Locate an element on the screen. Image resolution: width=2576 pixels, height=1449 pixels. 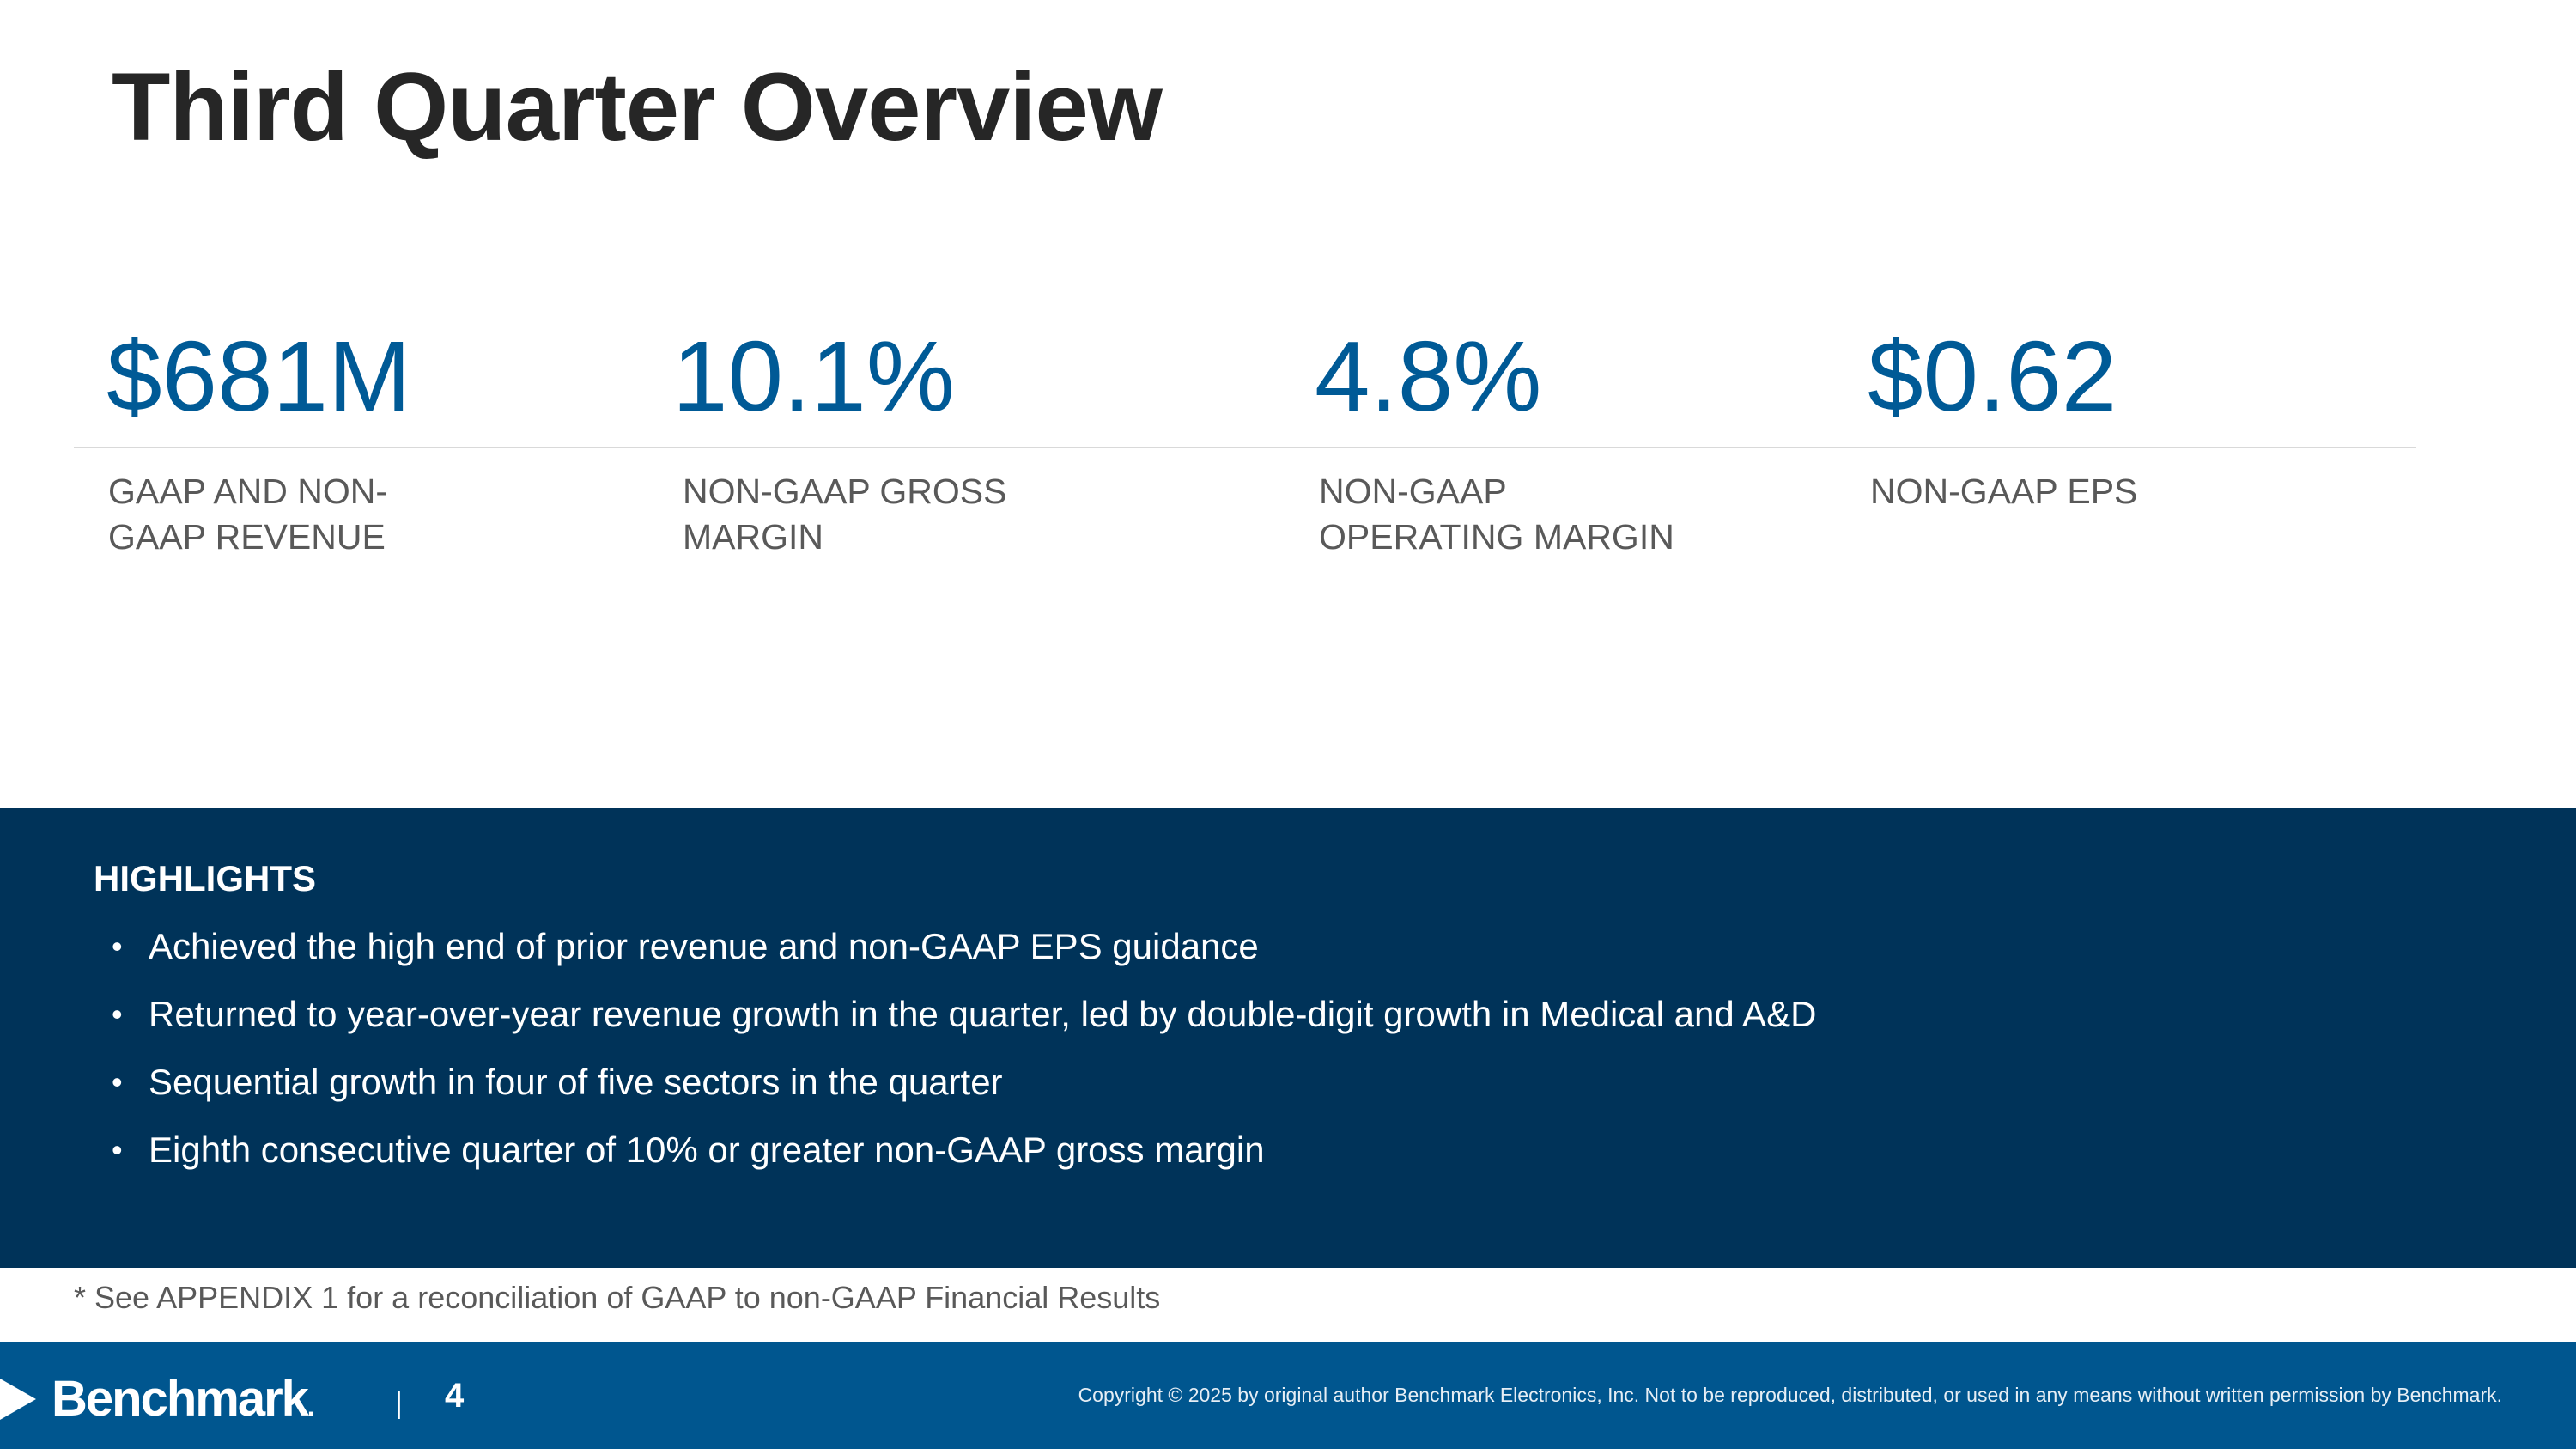
metric-value-revenue: $681M is located at coordinates (258, 376).